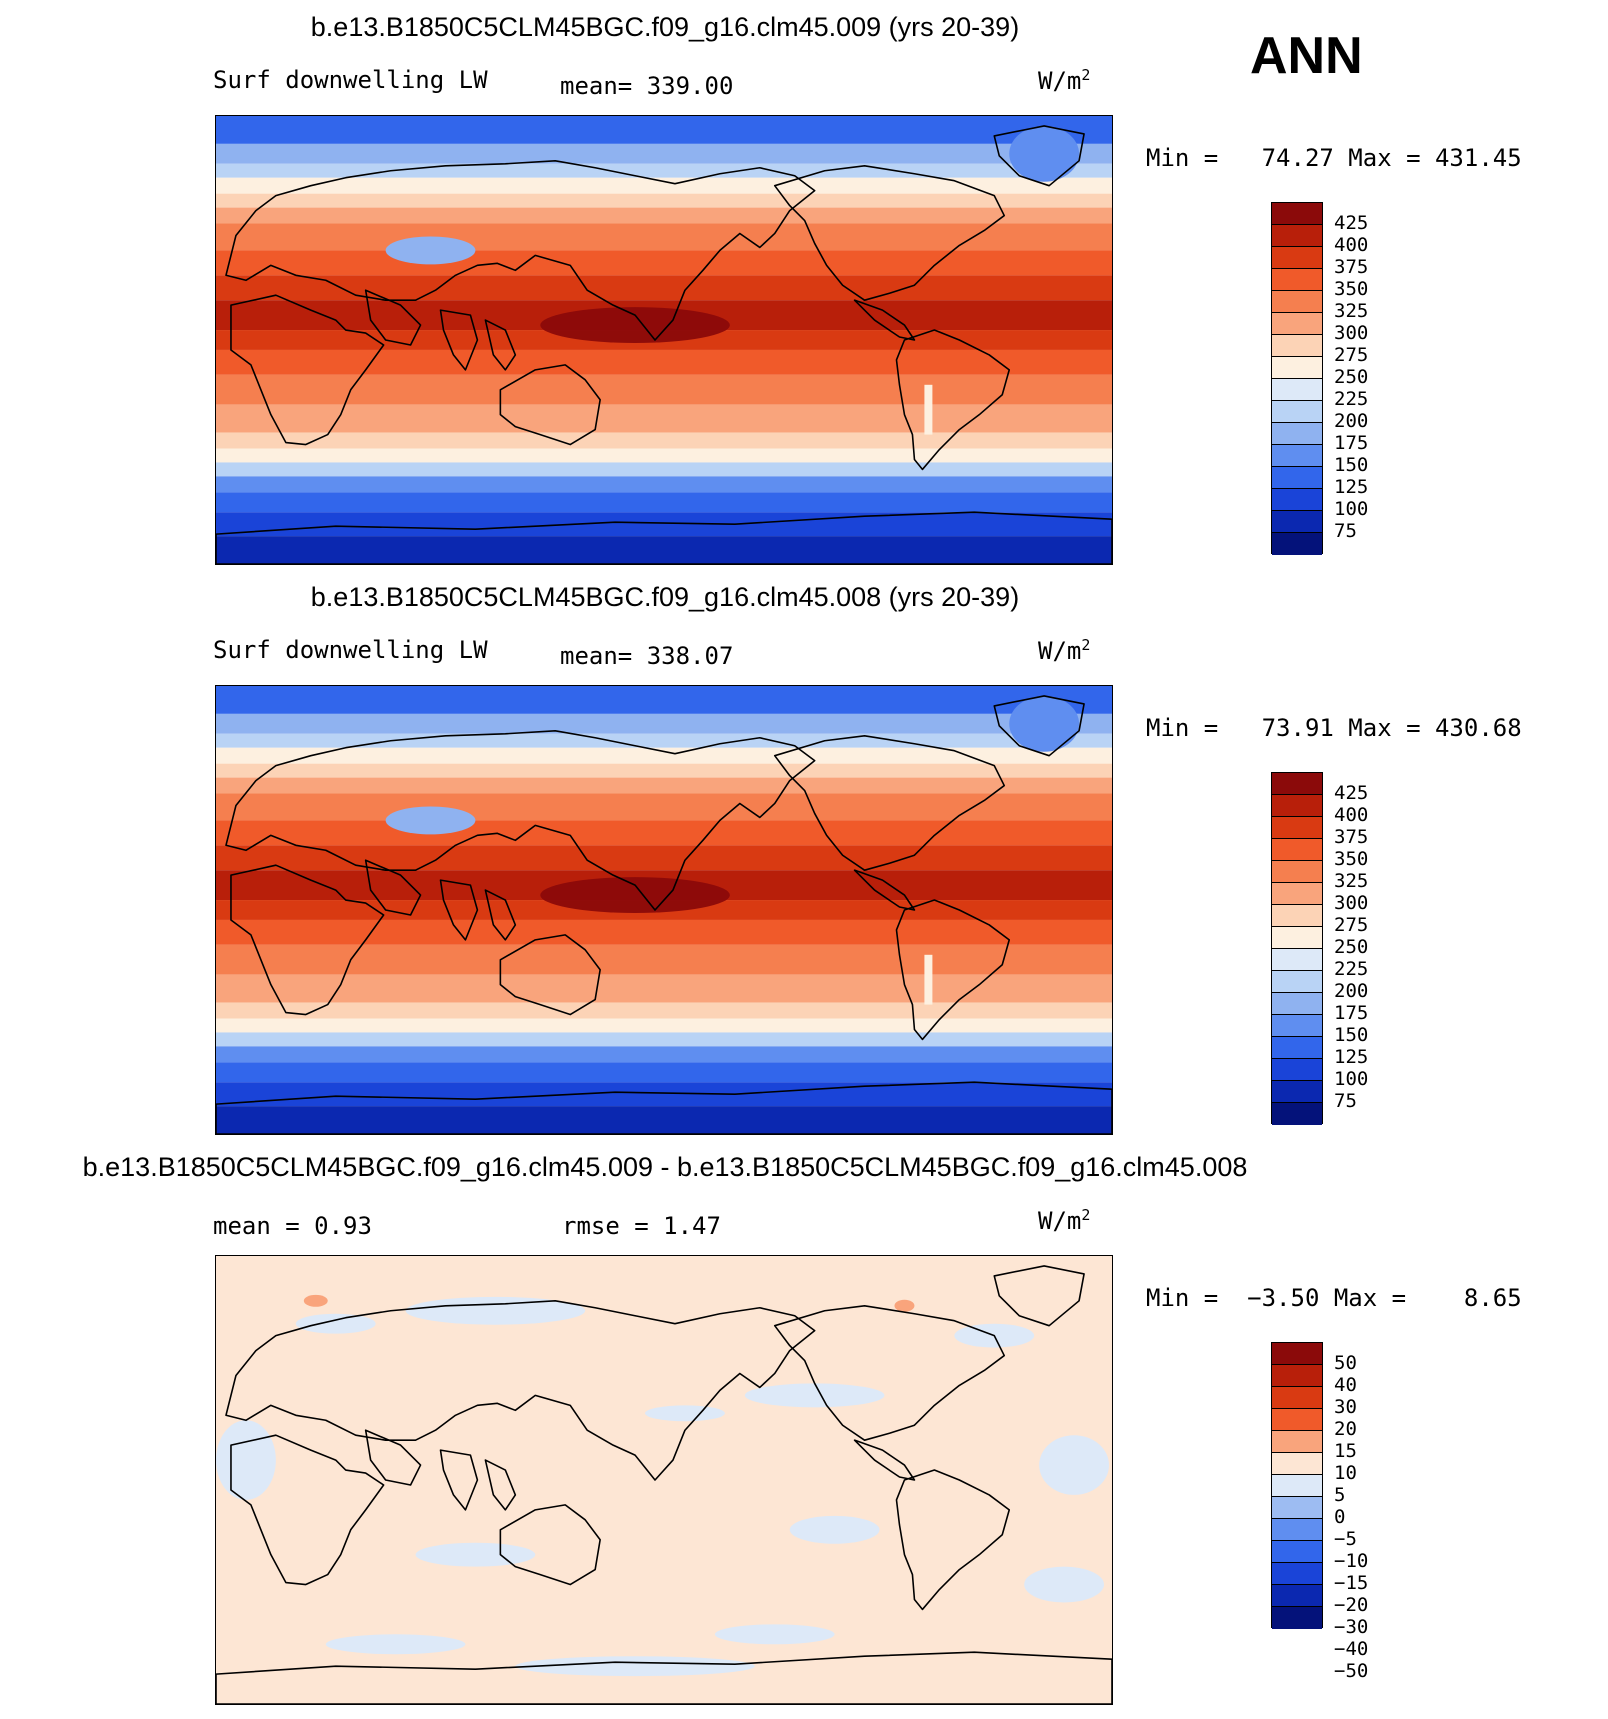 This screenshot has width=1608, height=1719. Describe the element at coordinates (1306, 56) in the screenshot. I see `season-label: ANN` at that location.